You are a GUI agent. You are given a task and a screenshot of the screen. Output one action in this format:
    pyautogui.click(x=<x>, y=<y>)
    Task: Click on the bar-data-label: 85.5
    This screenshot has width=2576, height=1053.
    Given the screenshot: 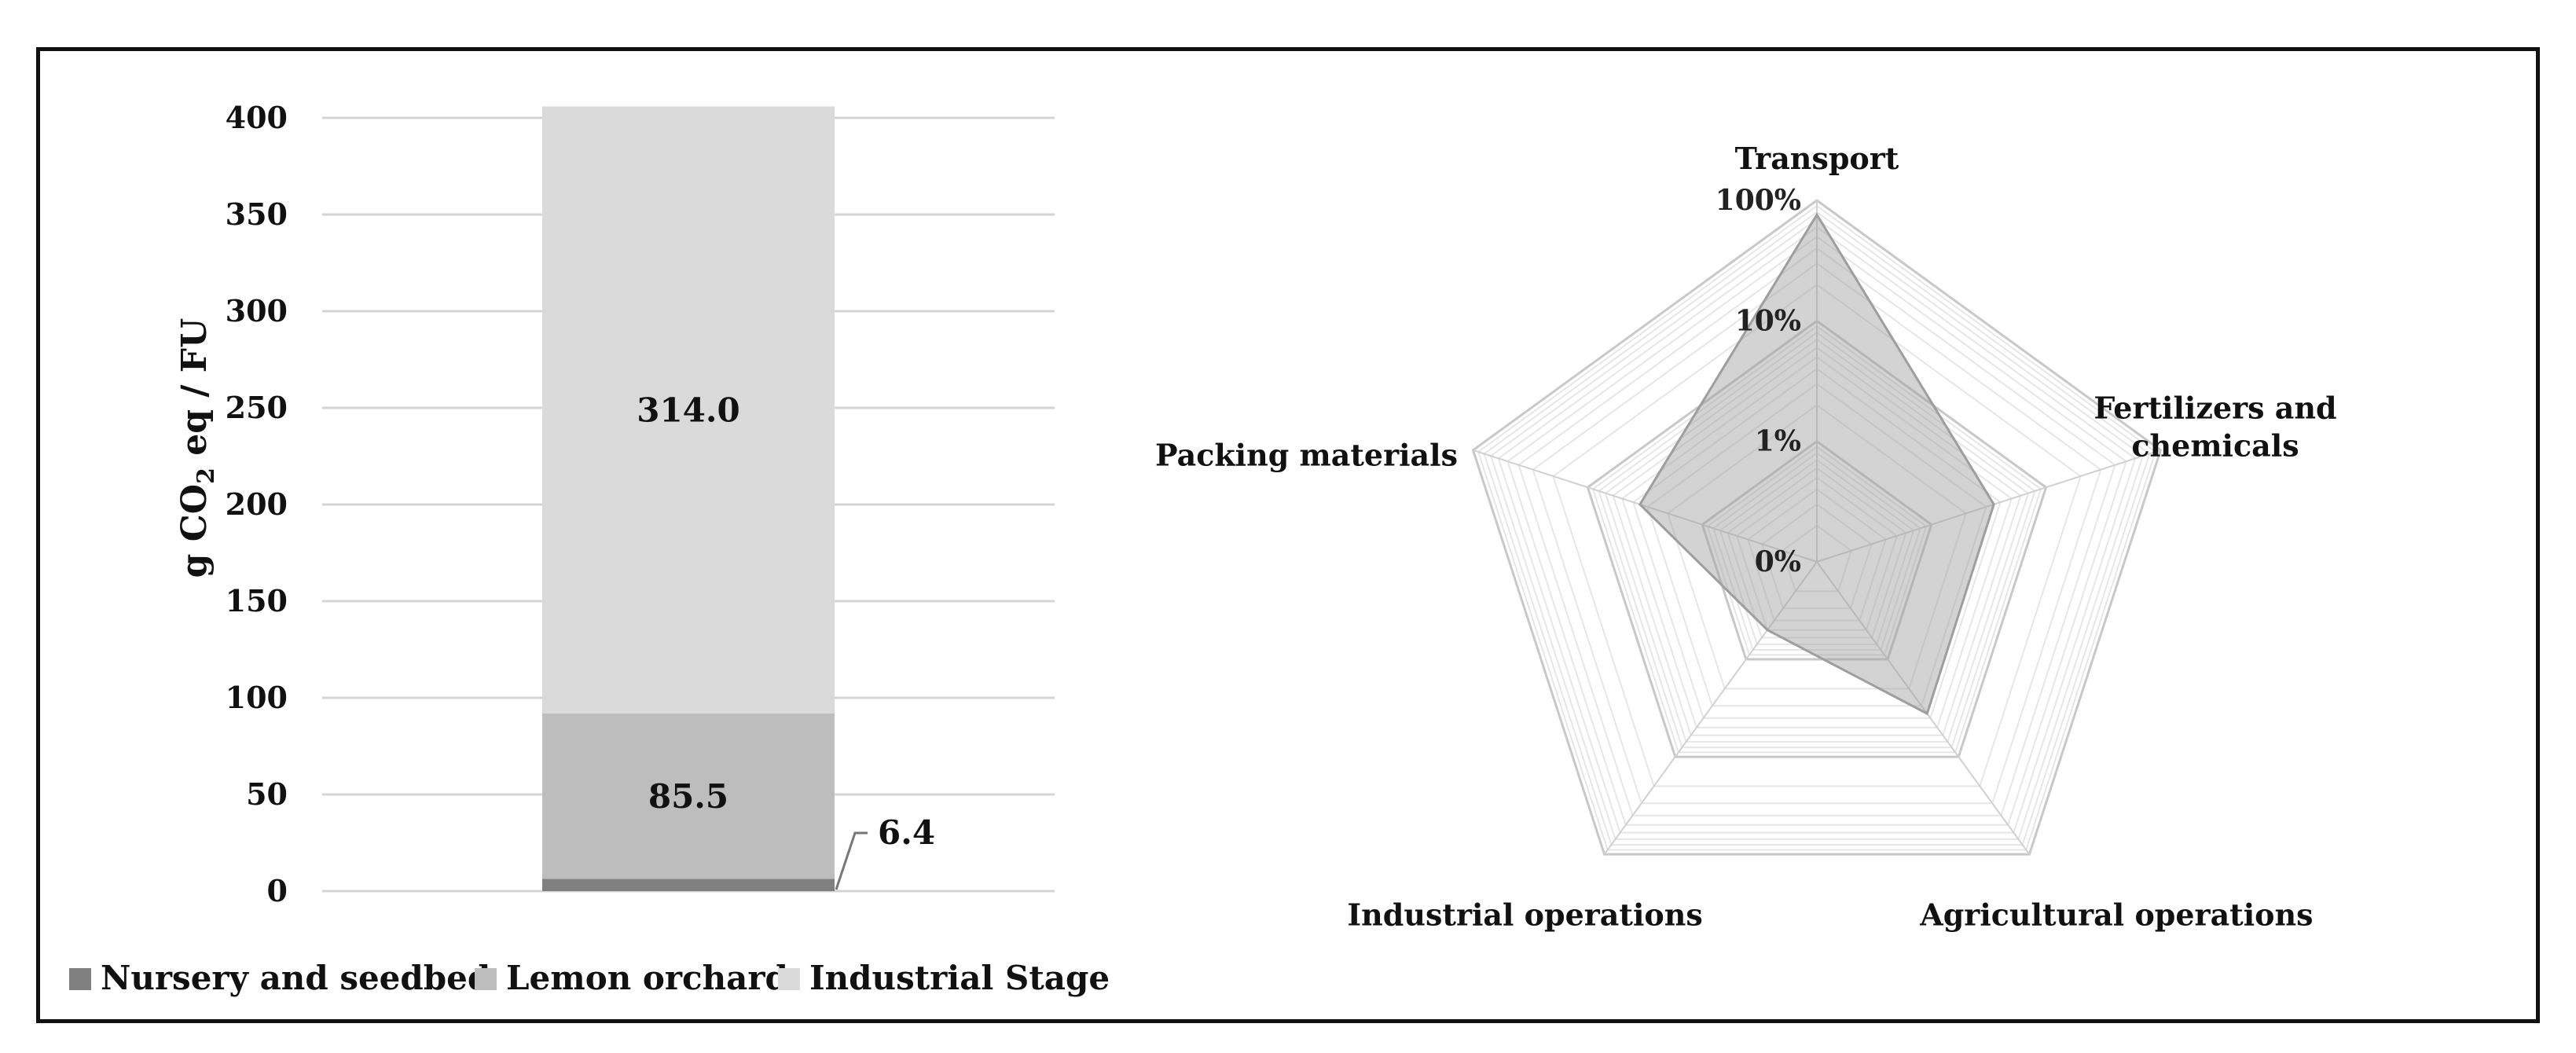 What is the action you would take?
    pyautogui.click(x=688, y=796)
    